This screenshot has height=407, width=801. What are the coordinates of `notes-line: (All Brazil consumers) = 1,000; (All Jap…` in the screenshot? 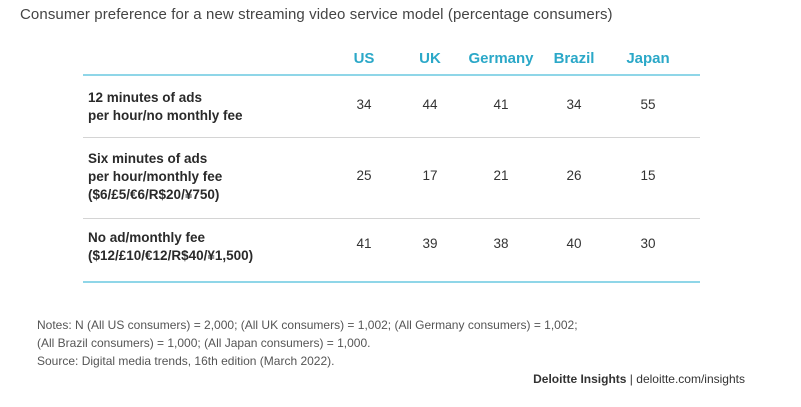 It's located at (204, 343).